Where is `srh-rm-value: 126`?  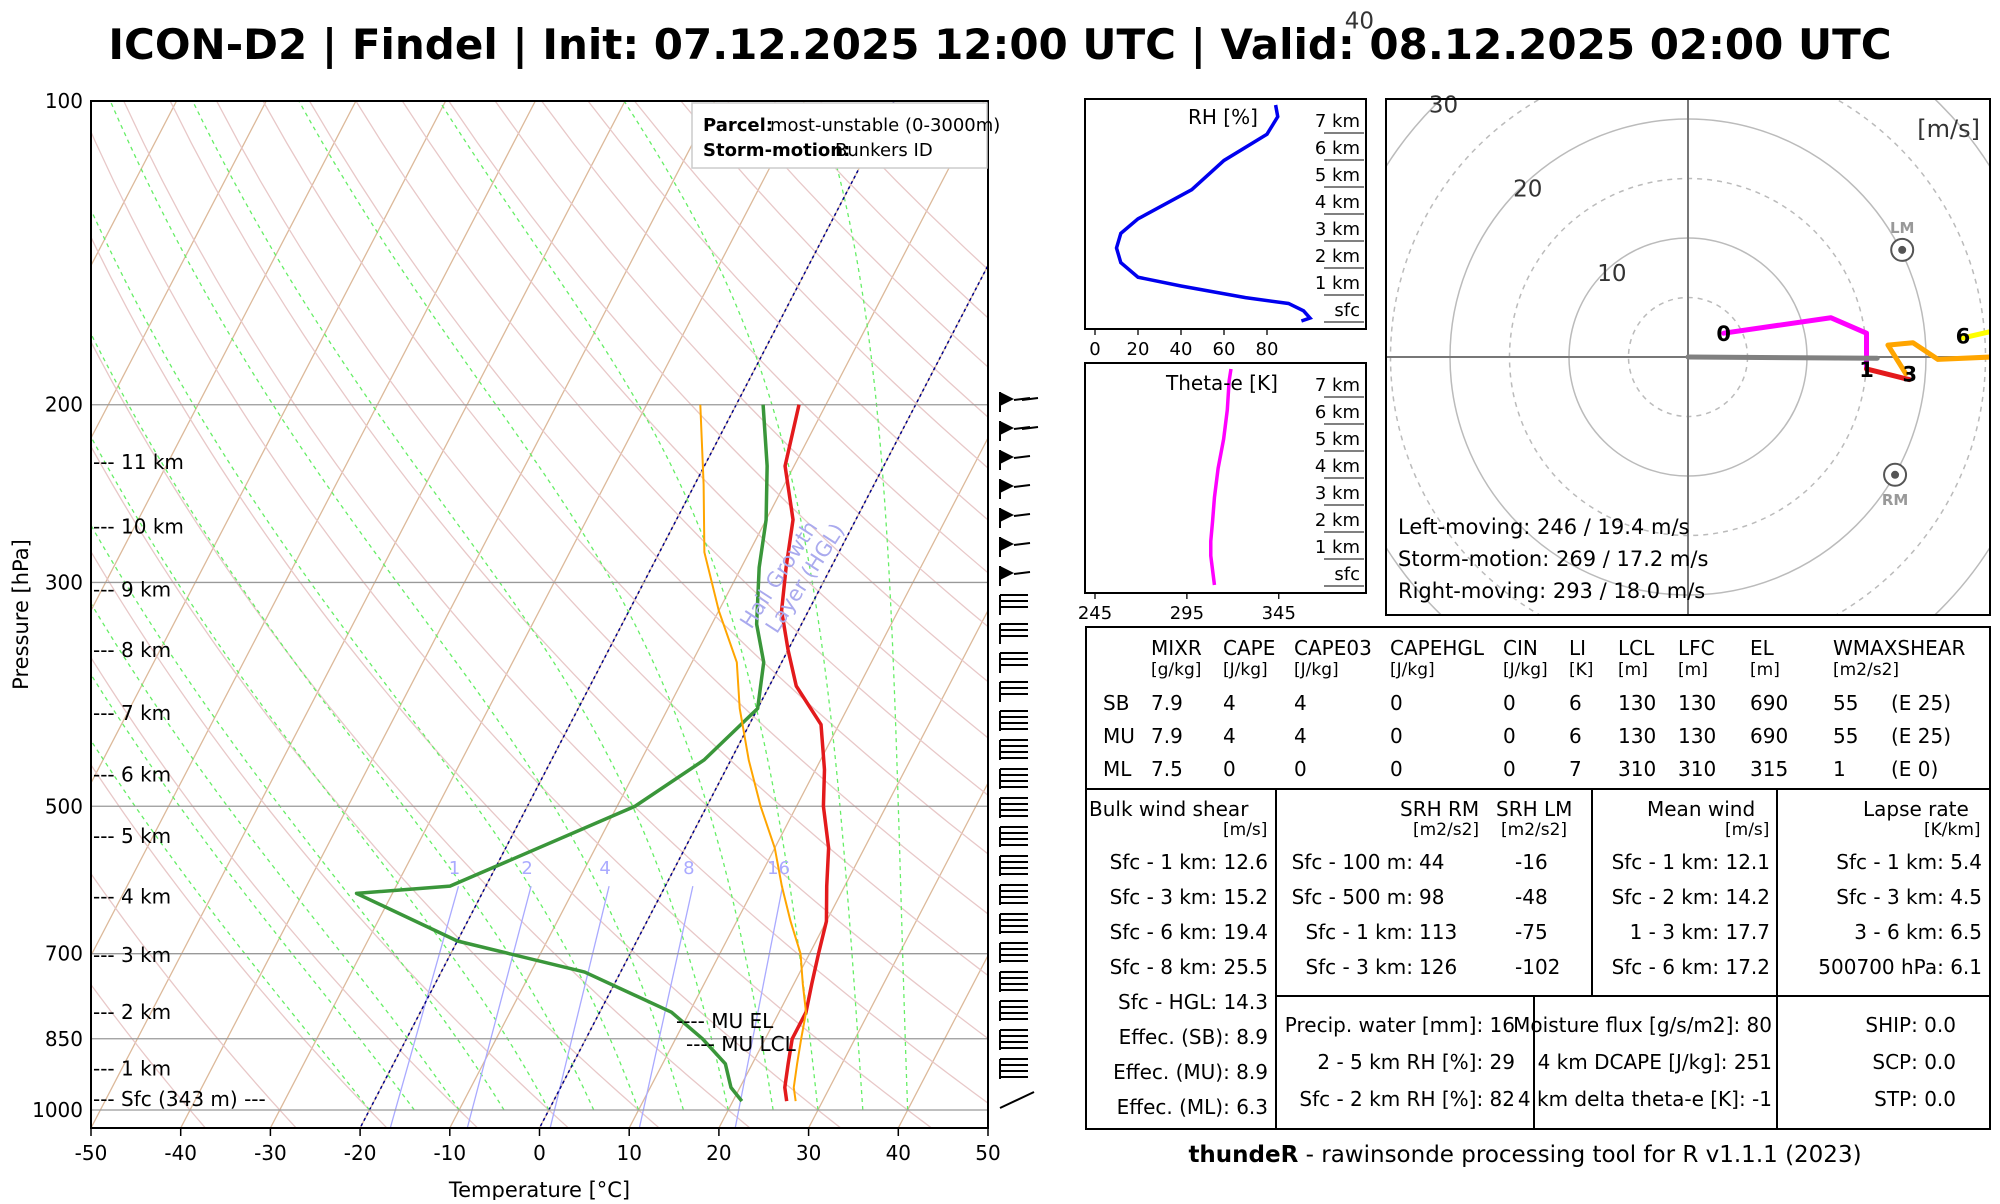
srh-rm-value: 126 is located at coordinates (1438, 967).